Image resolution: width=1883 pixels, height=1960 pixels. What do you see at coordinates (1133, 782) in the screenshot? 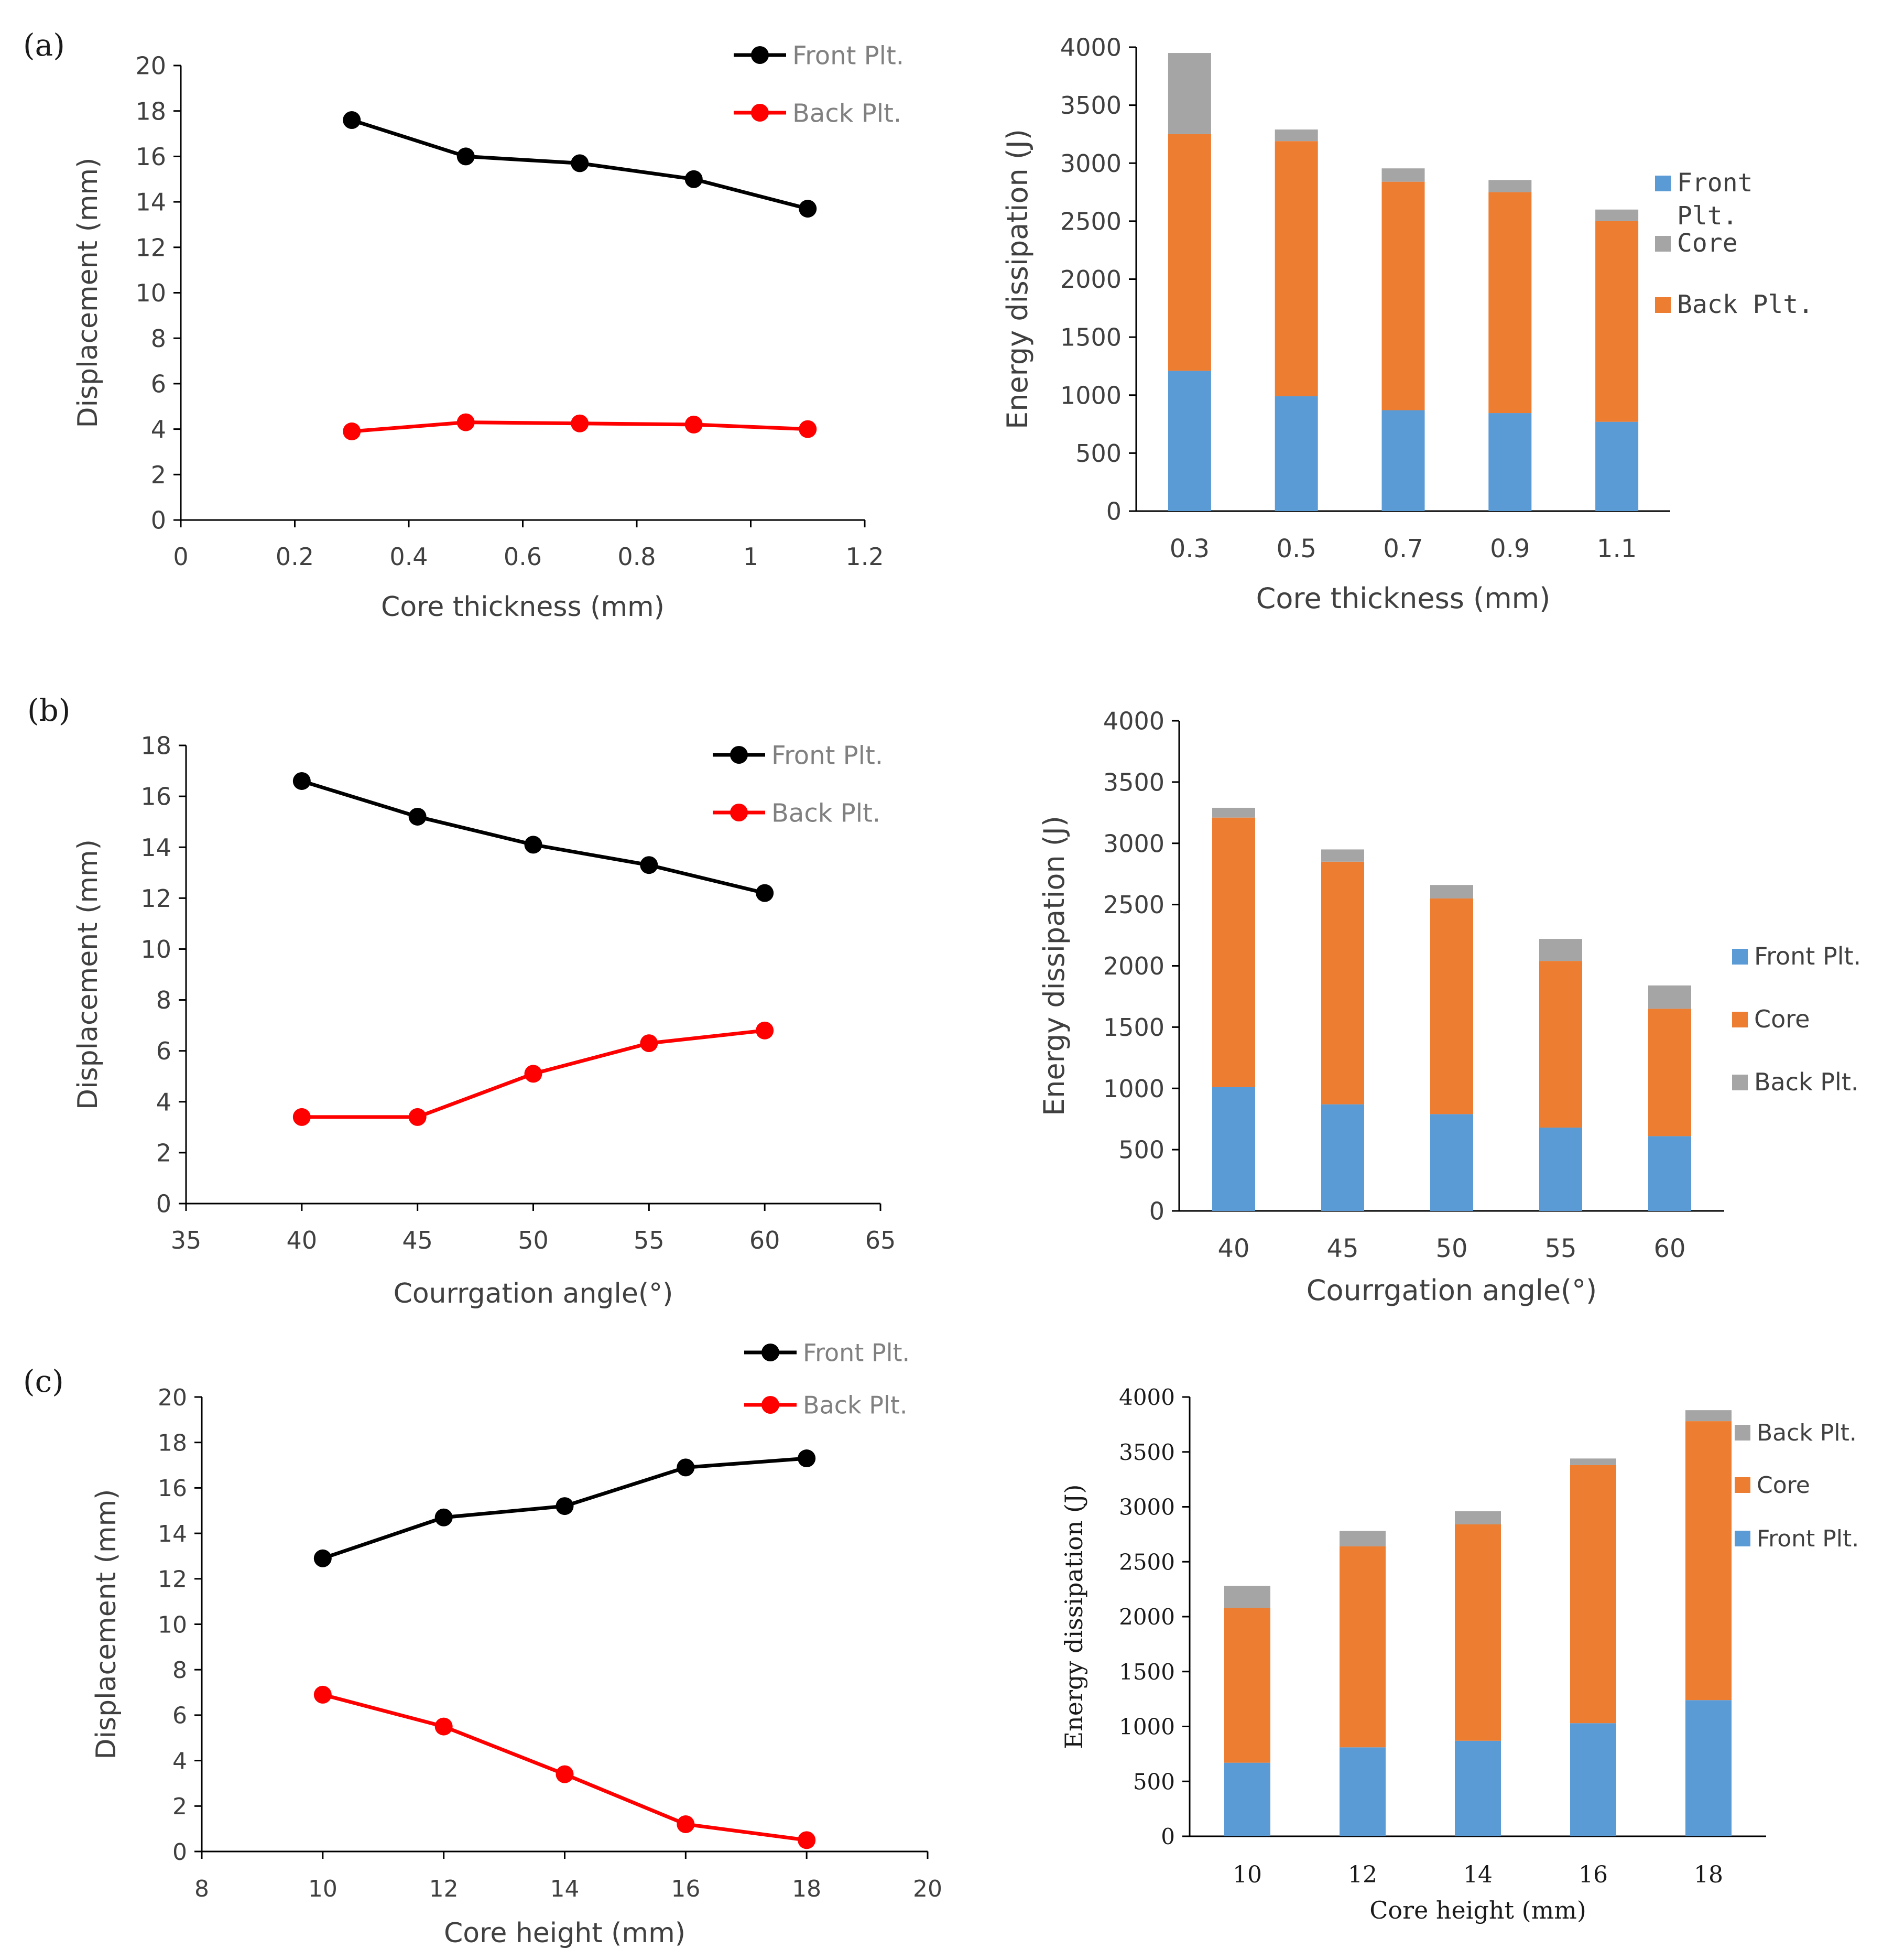
I see `y-tick-label: 3500` at bounding box center [1133, 782].